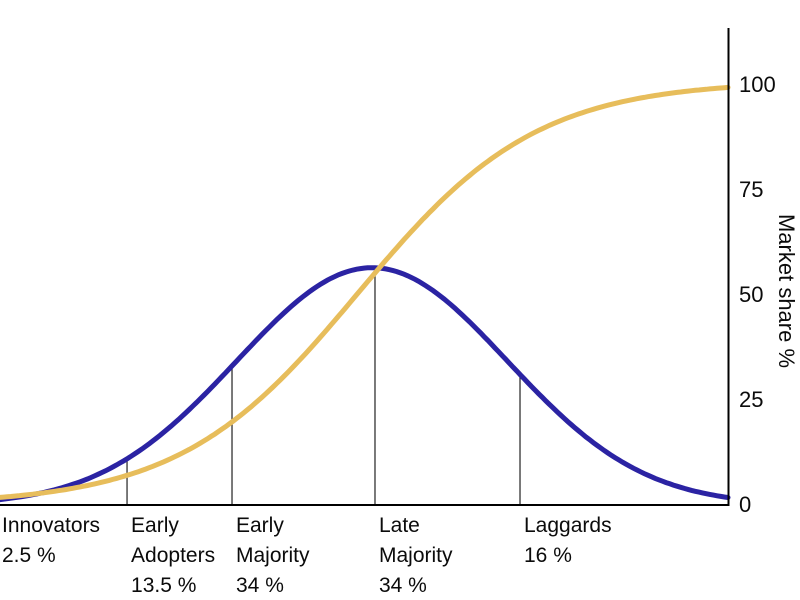 This screenshot has width=800, height=600. What do you see at coordinates (786, 291) in the screenshot?
I see `y-axis-title: Market share %` at bounding box center [786, 291].